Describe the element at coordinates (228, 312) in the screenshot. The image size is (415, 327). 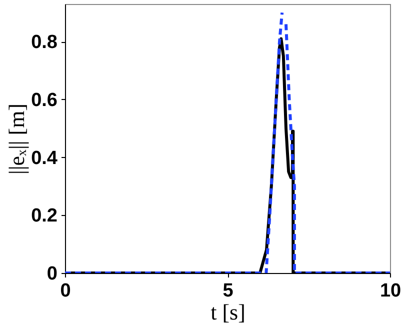
I see `x-axis-title: t [s]` at that location.